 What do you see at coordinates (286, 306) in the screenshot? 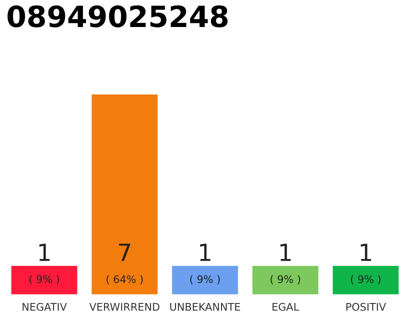
I see `x-tick-label: EGAL` at bounding box center [286, 306].